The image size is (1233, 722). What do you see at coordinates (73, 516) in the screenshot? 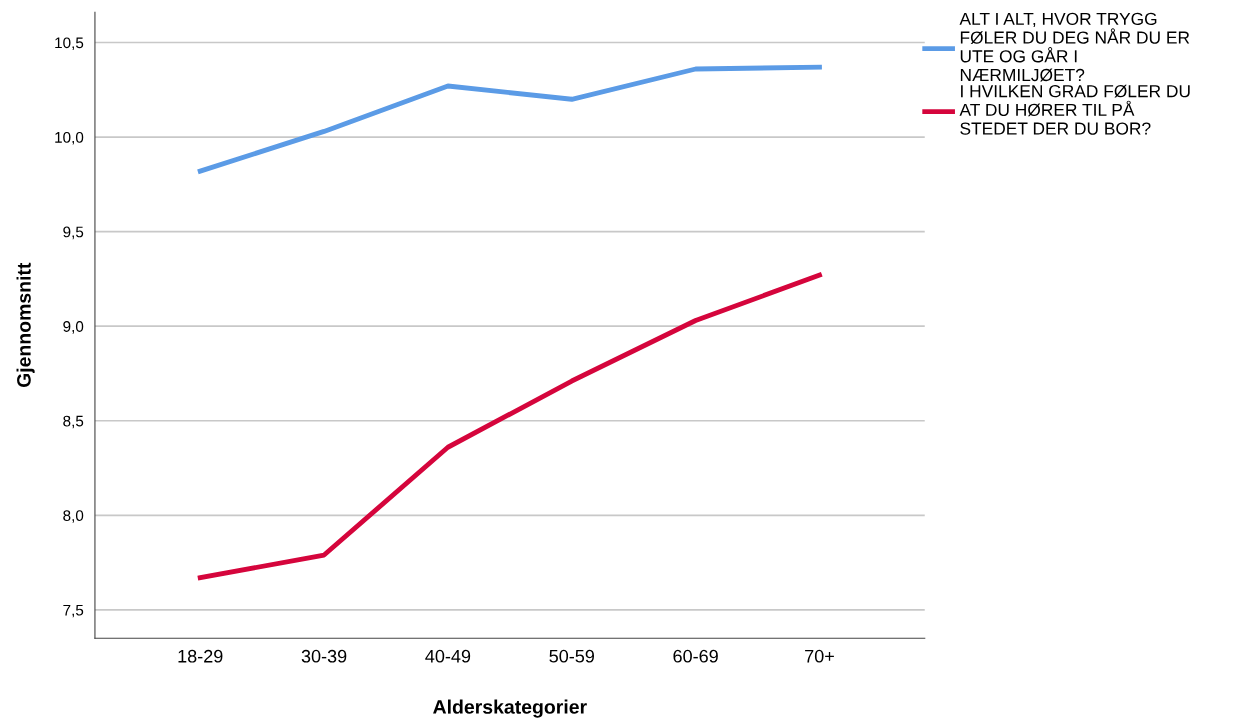
I see `y-tick-label: 8,0` at bounding box center [73, 516].